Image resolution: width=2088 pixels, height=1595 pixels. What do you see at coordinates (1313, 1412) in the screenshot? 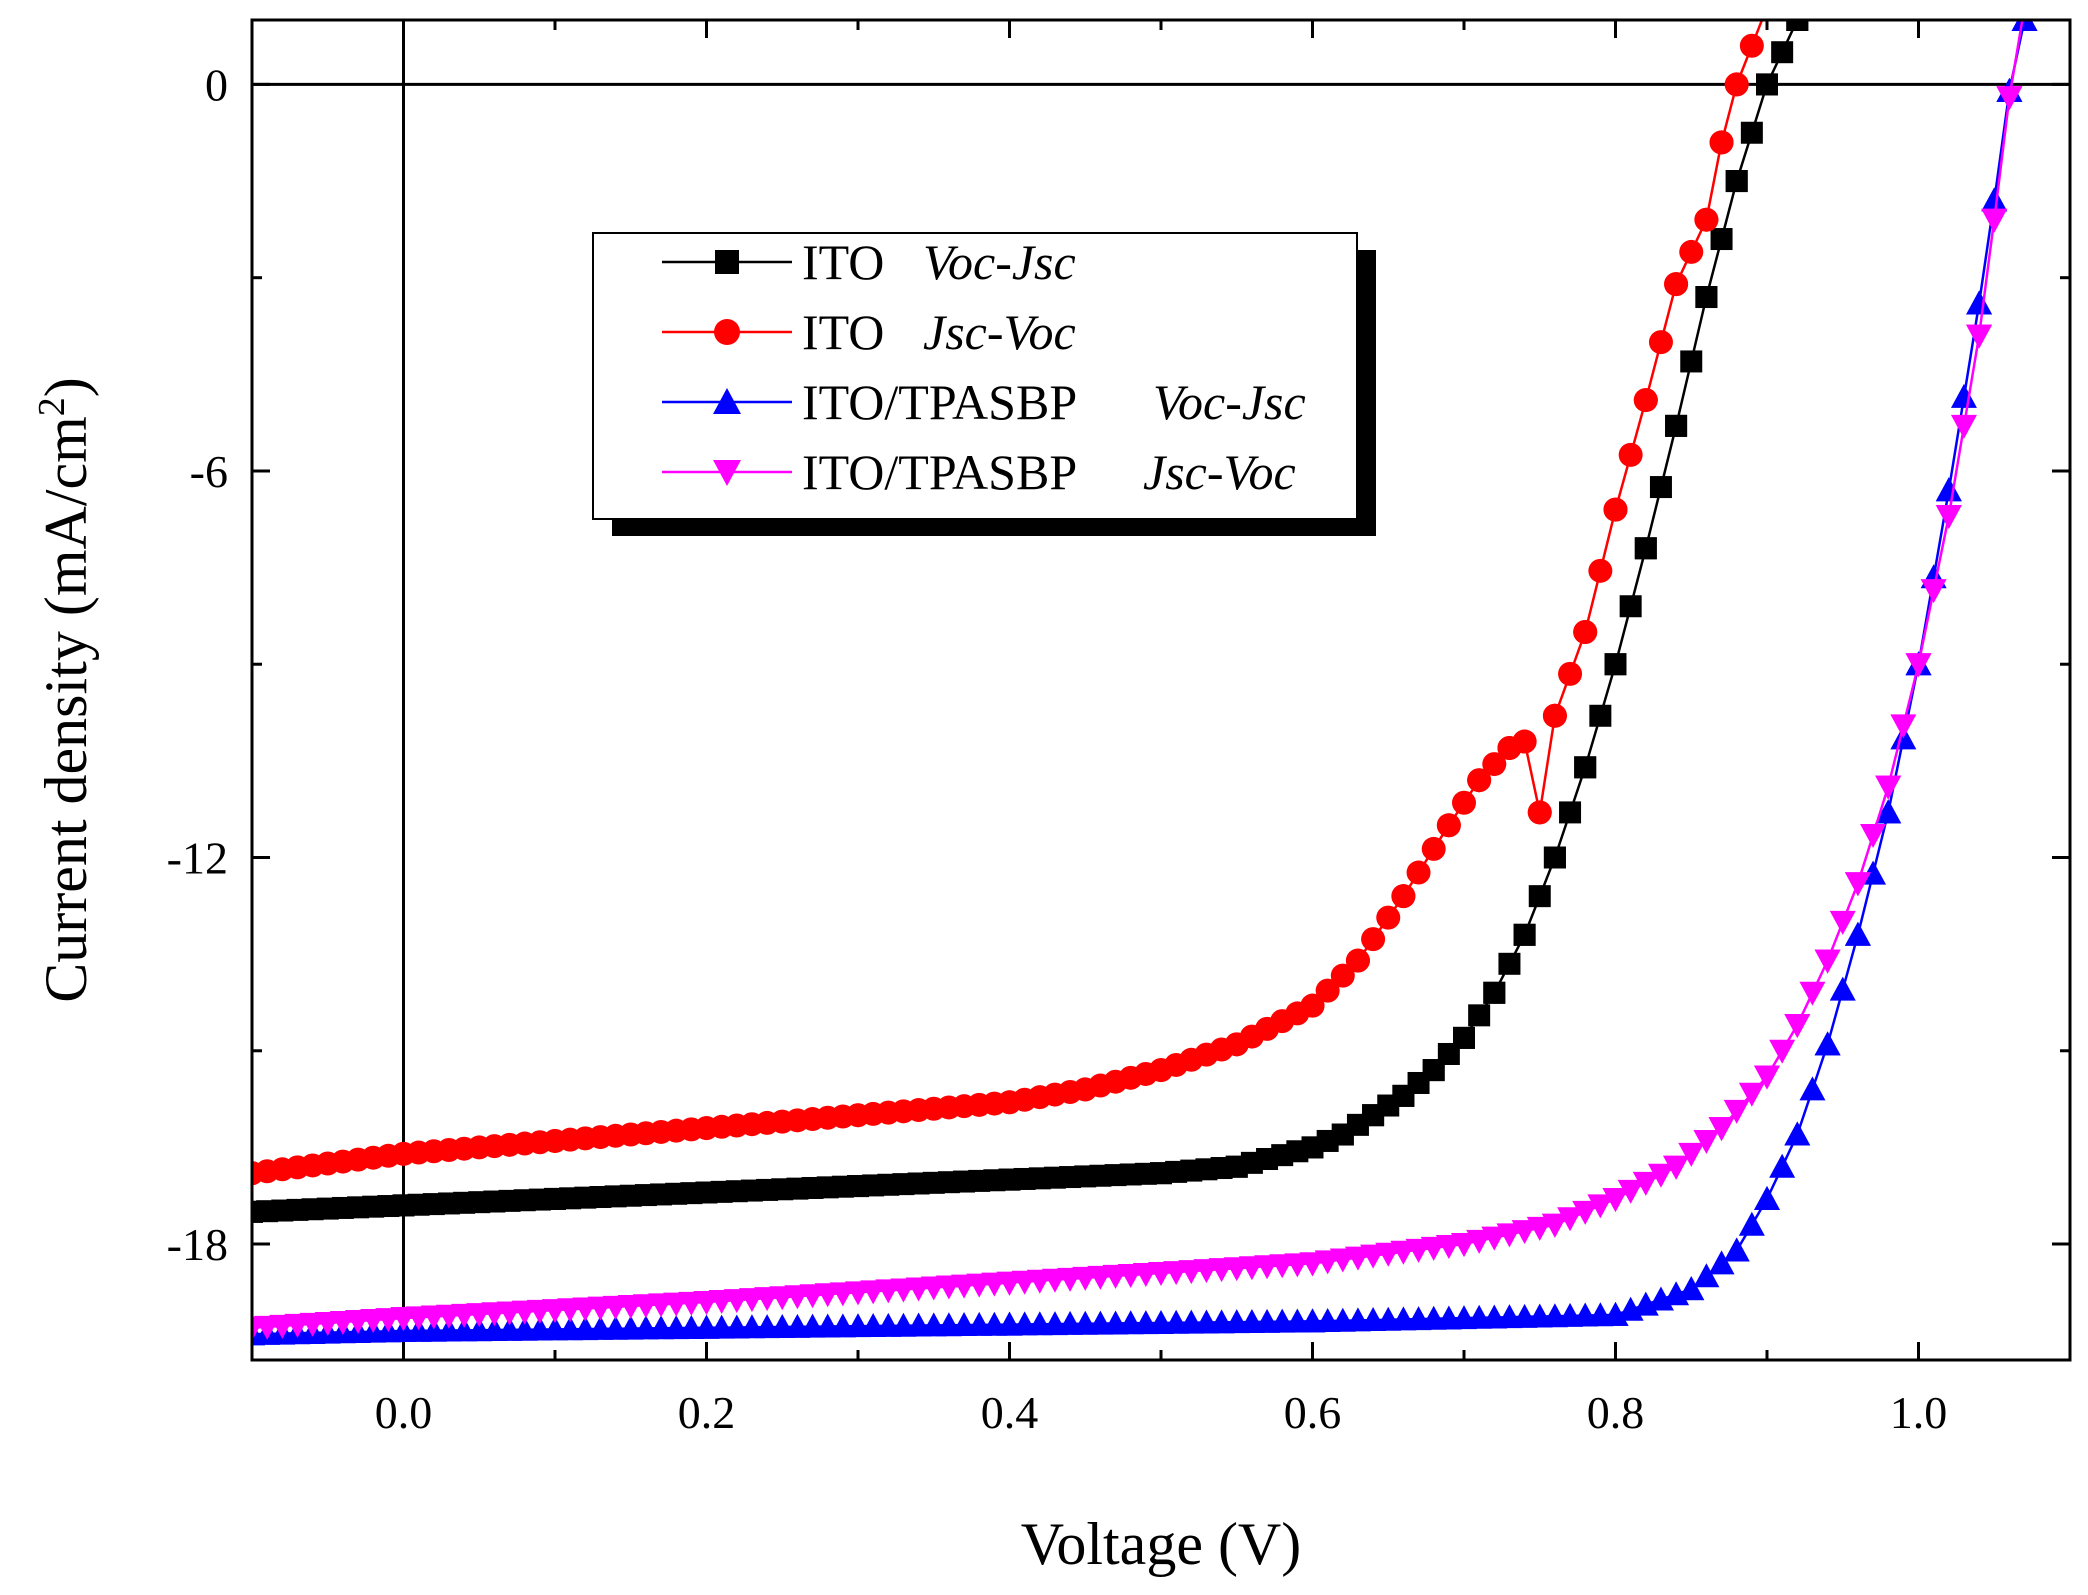
I see `x-tick-label: 0.6` at bounding box center [1313, 1412].